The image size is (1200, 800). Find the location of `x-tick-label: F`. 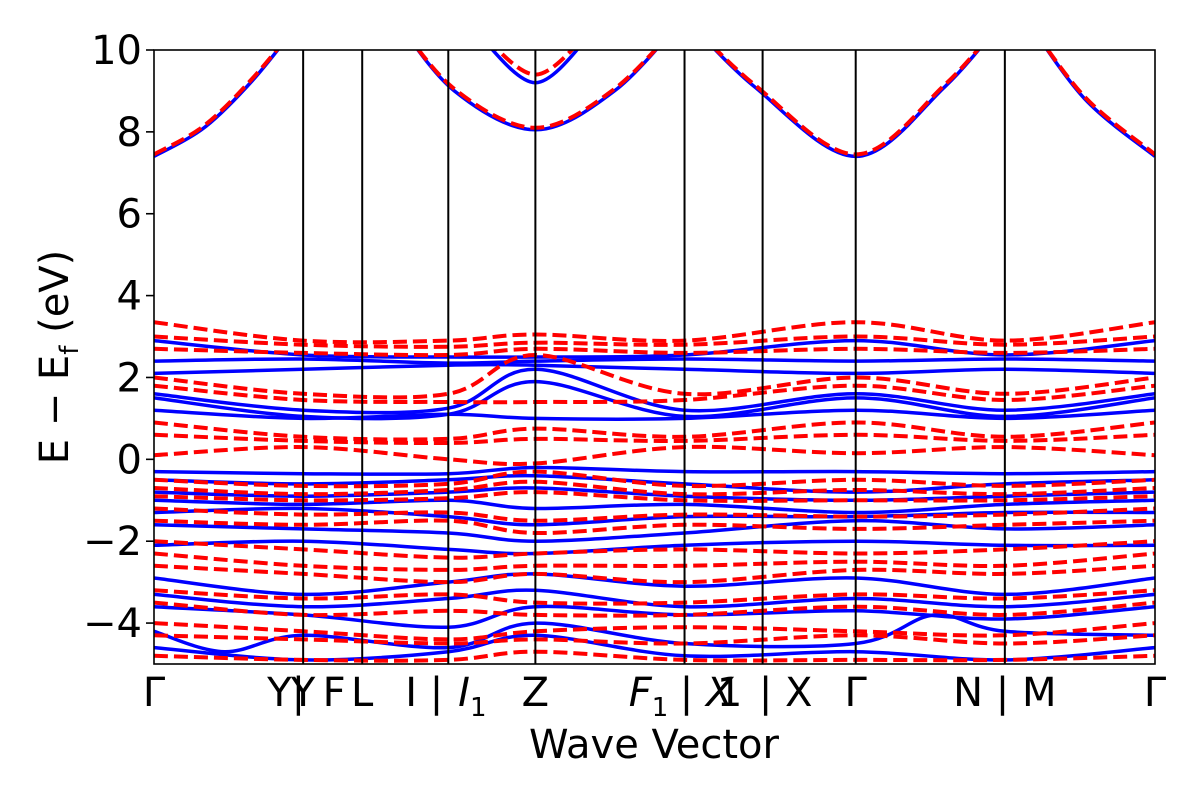

x-tick-label: F is located at coordinates (334, 693).